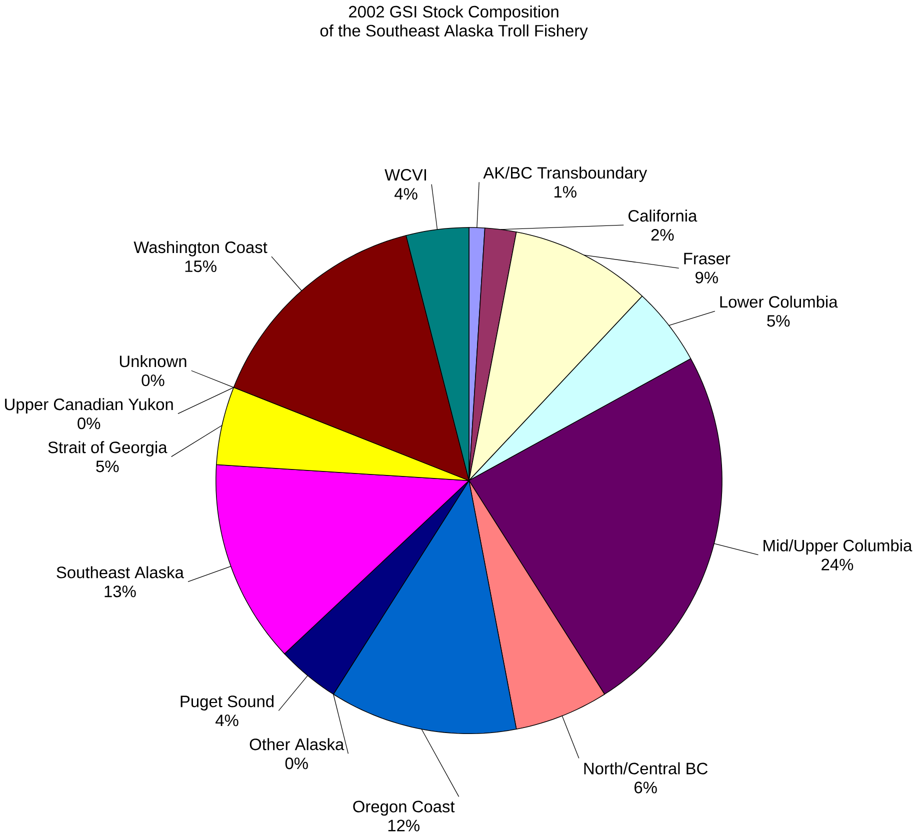 Image resolution: width=916 pixels, height=835 pixels. Describe the element at coordinates (405, 174) in the screenshot. I see `slice-label: WCVI` at that location.